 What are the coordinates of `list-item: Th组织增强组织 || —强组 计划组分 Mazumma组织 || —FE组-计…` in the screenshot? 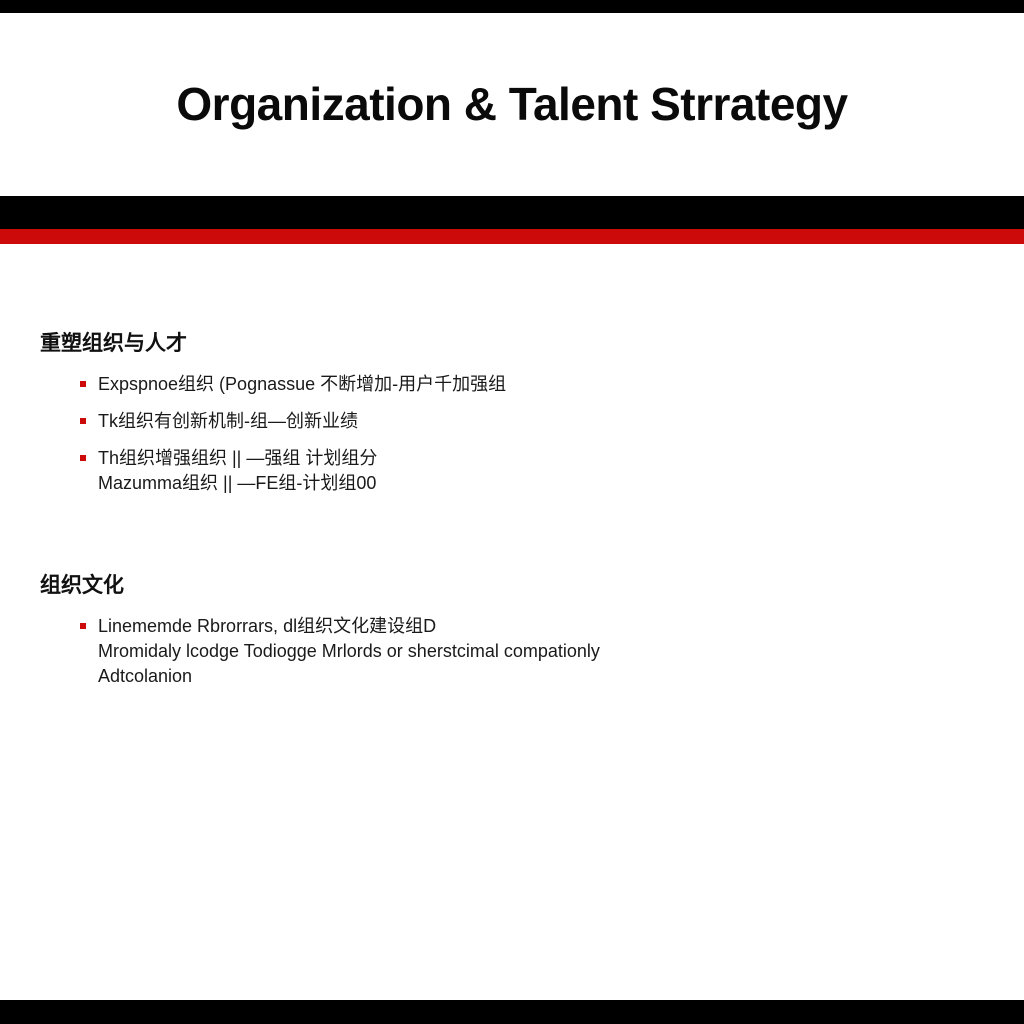 It's located at (512, 471).